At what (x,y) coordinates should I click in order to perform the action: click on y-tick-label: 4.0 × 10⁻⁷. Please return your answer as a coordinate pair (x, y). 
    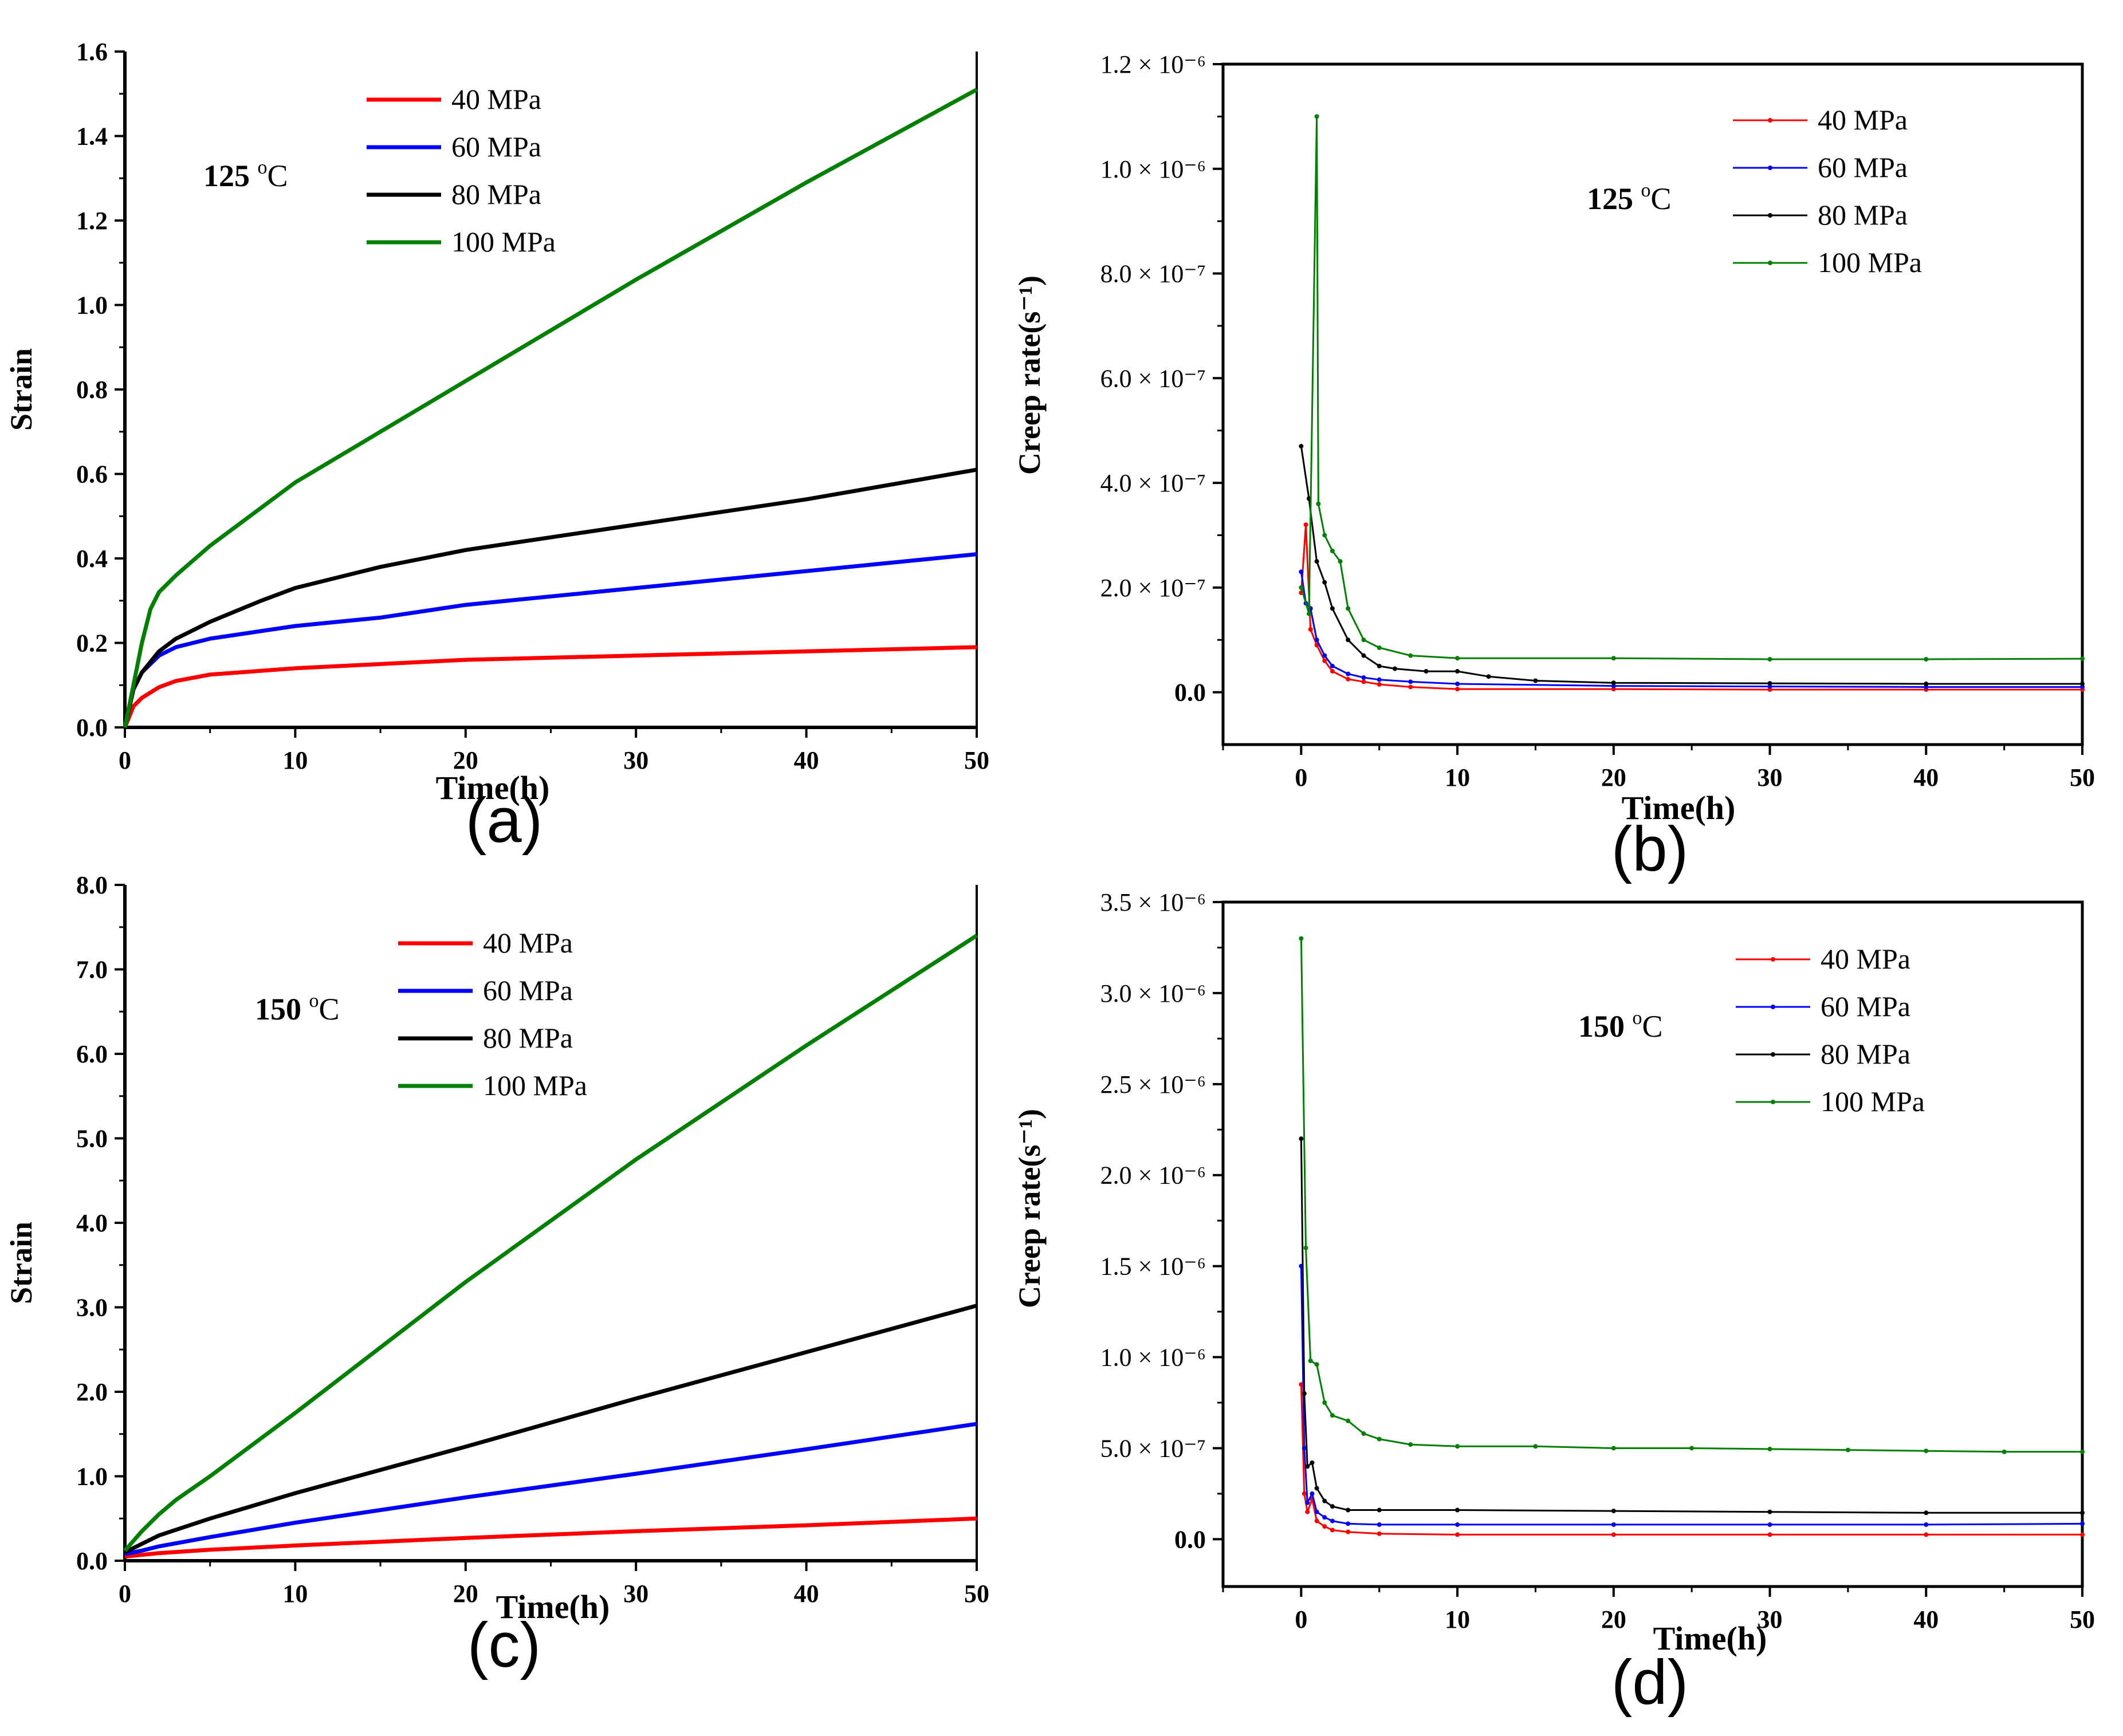
    Looking at the image, I should click on (1153, 483).